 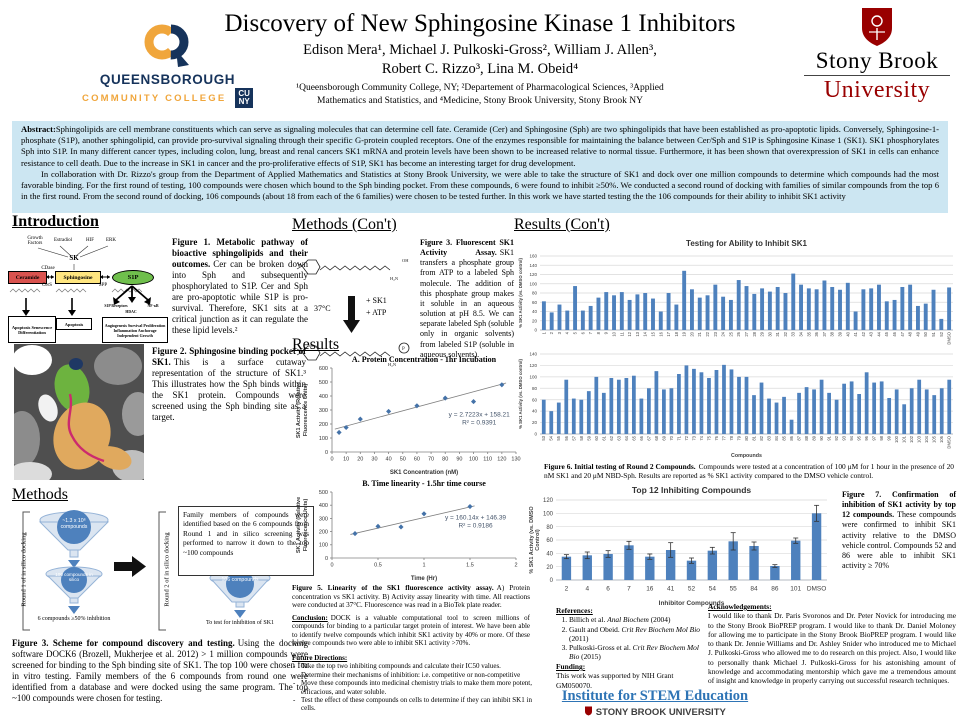 What do you see at coordinates (925, 333) in the screenshot?
I see `svg-text: 50` at bounding box center [925, 333].